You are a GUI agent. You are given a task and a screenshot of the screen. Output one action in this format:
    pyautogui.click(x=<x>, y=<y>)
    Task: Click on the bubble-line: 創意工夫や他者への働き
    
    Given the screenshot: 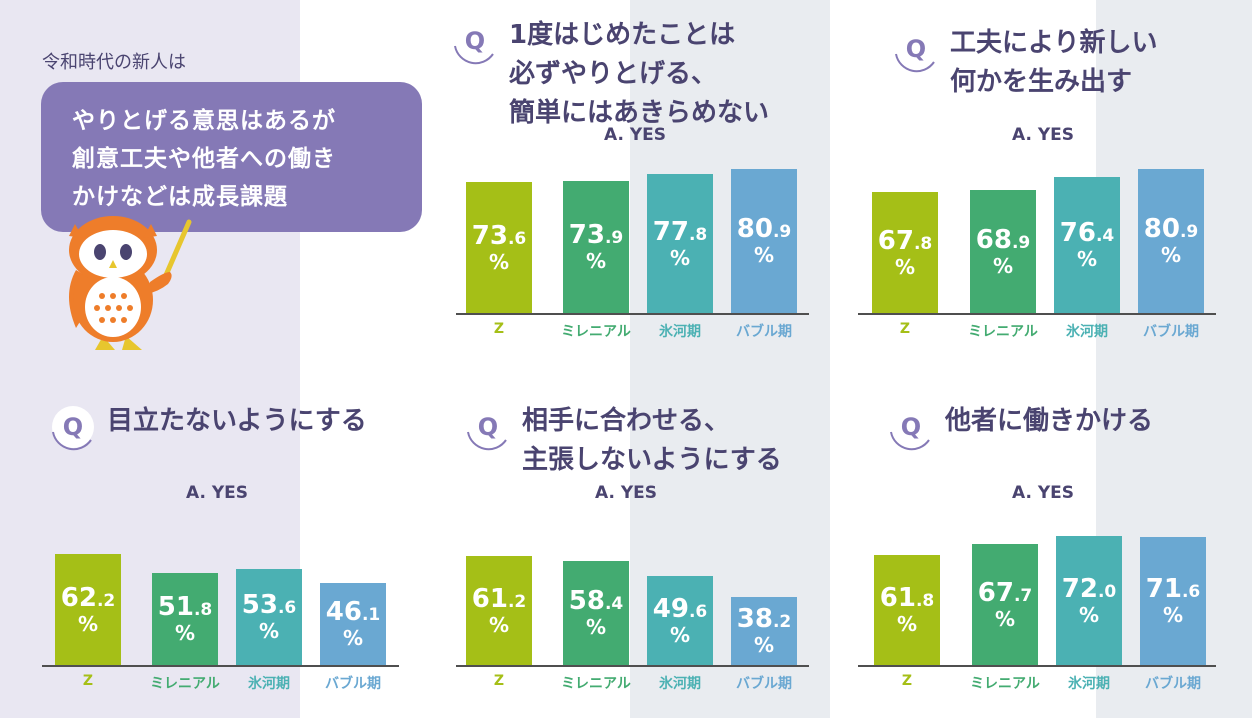 What is the action you would take?
    pyautogui.click(x=204, y=159)
    